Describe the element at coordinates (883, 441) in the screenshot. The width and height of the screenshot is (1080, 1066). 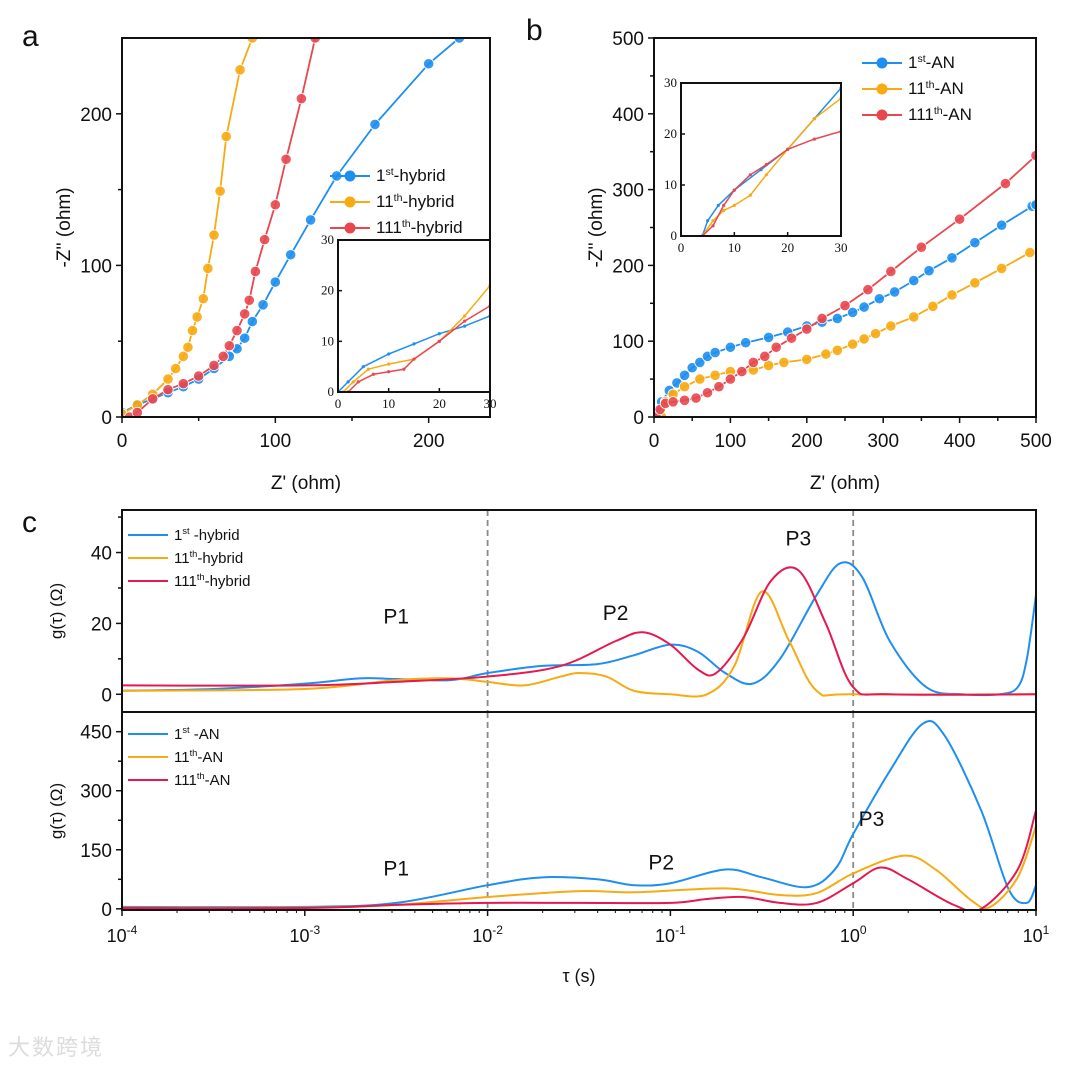
I see `x-tick-label: 300` at that location.